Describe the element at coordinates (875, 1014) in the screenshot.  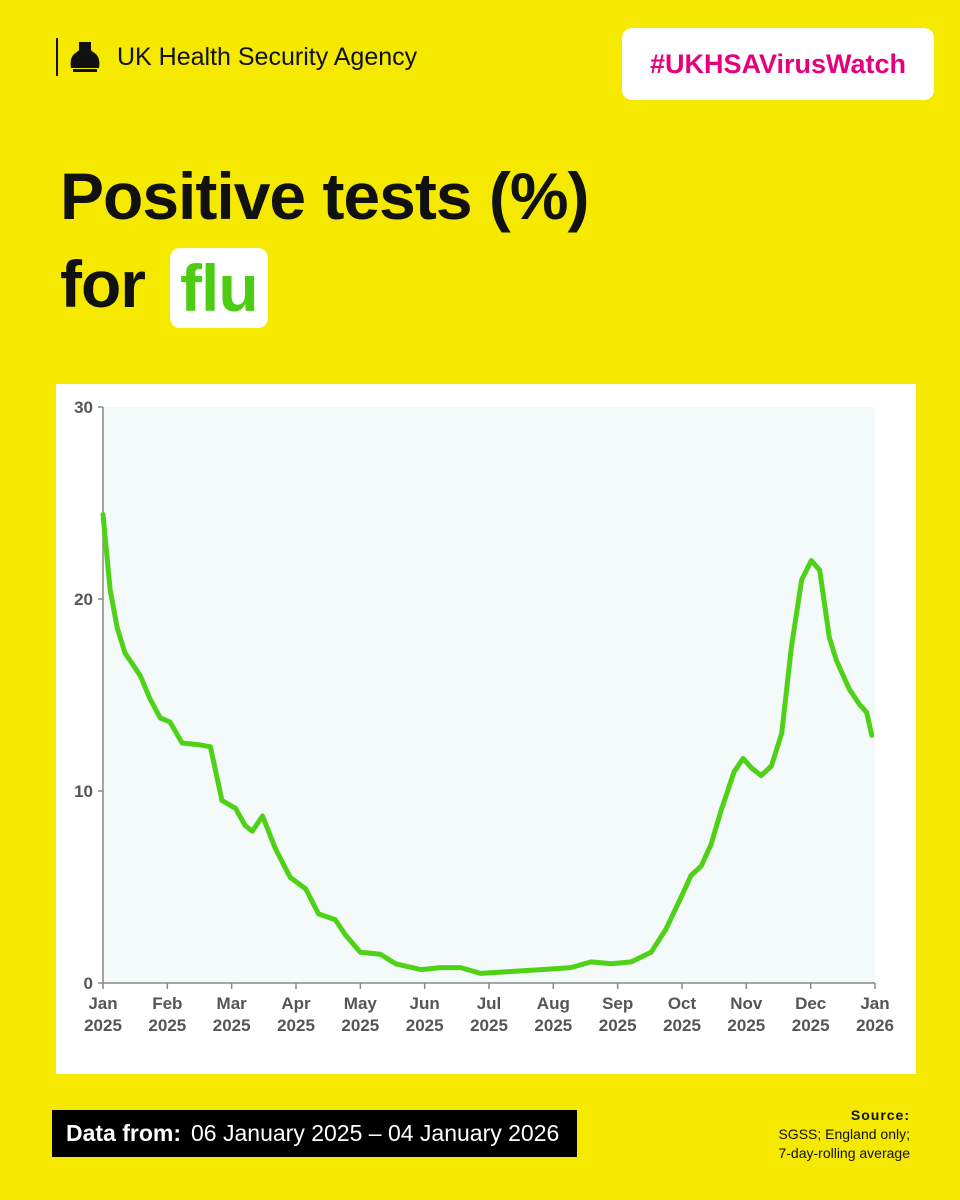
I see `x-tick-label: Jan 2026` at that location.